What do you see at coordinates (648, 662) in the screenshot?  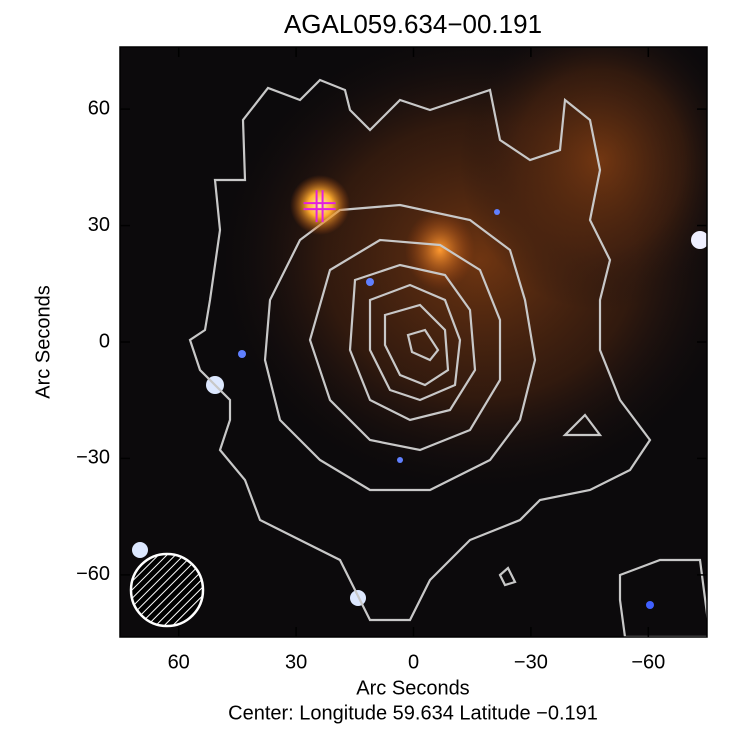 I see `x-tick-label: −60` at bounding box center [648, 662].